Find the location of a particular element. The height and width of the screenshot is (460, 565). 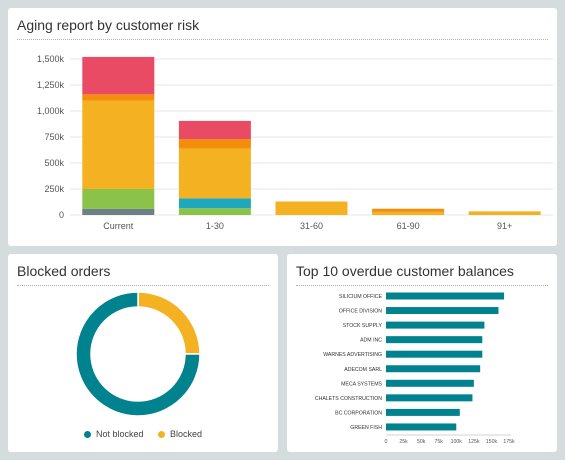

legend-item-blocked: Blocked is located at coordinates (180, 434).